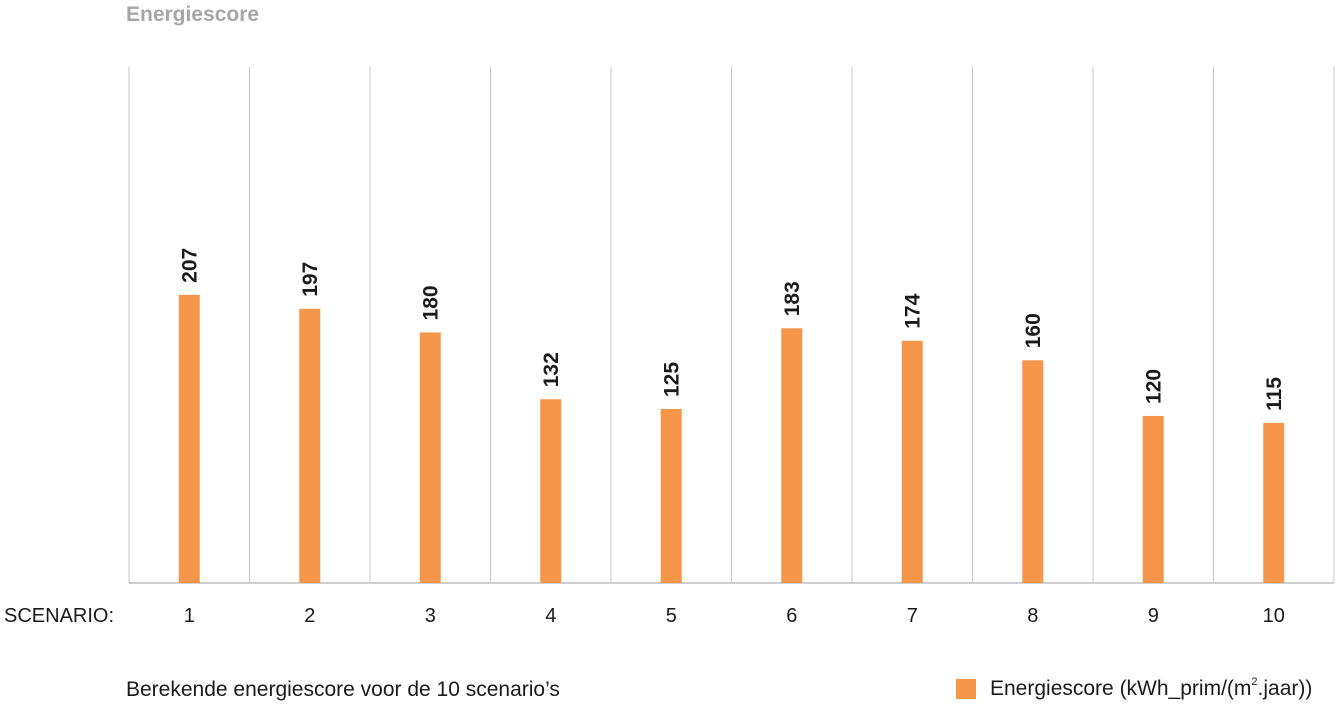 This screenshot has height=712, width=1344. What do you see at coordinates (430, 302) in the screenshot?
I see `data-label: 180` at bounding box center [430, 302].